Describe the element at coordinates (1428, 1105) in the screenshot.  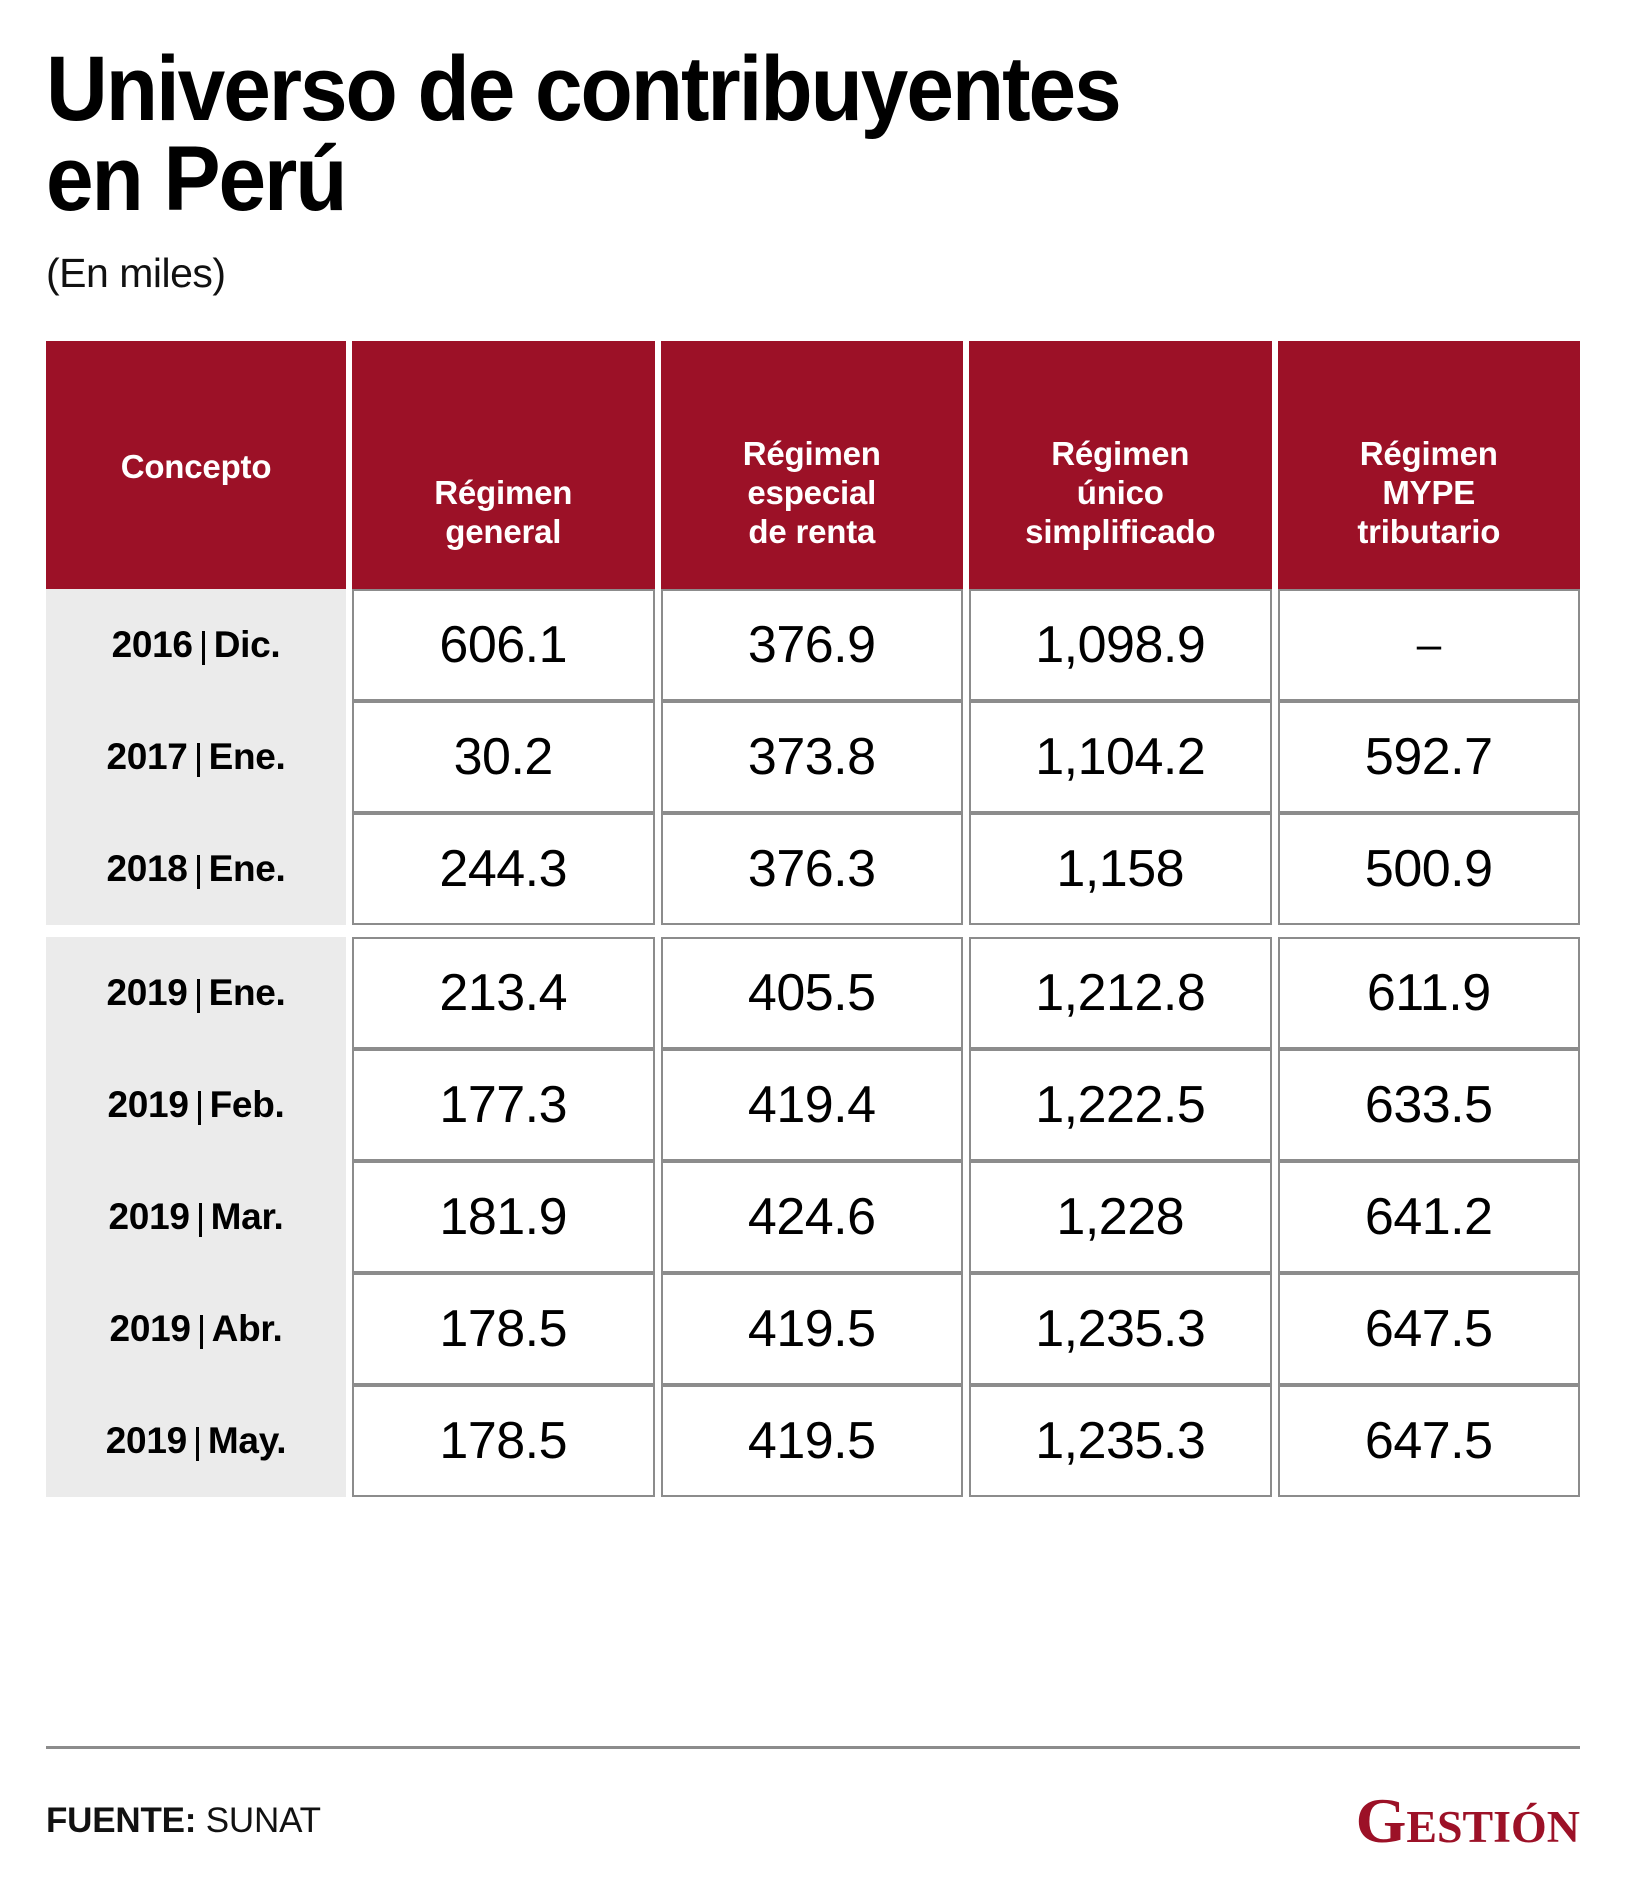
I see `data-cell-regimen-mype-tributario: 633.5` at that location.